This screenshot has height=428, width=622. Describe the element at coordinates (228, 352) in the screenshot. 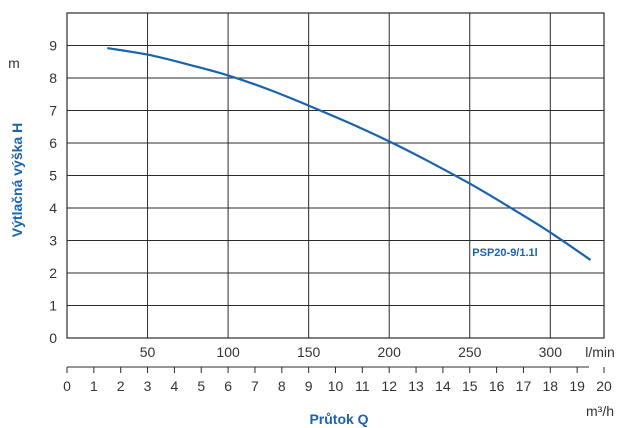

I see `x-tick-label-lmin: 100` at that location.